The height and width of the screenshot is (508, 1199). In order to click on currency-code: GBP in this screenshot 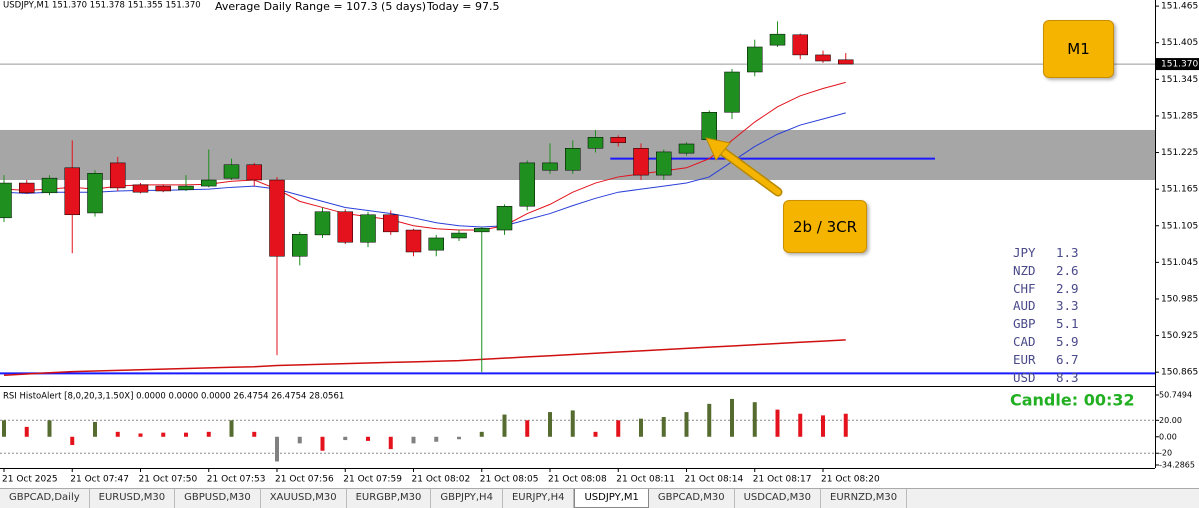, I will do `click(1024, 324)`.